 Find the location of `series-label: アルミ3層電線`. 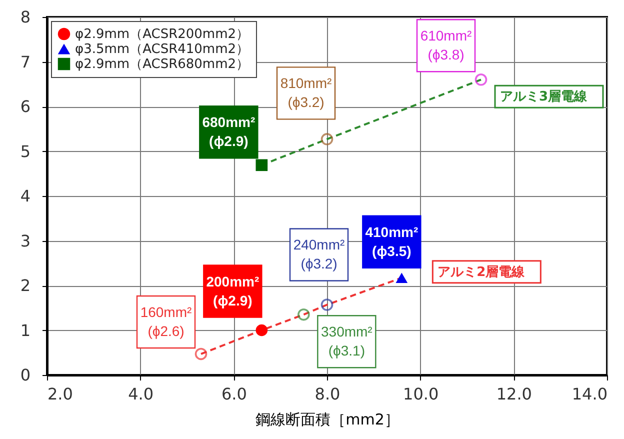

series-label: アルミ3層電線 is located at coordinates (544, 97).